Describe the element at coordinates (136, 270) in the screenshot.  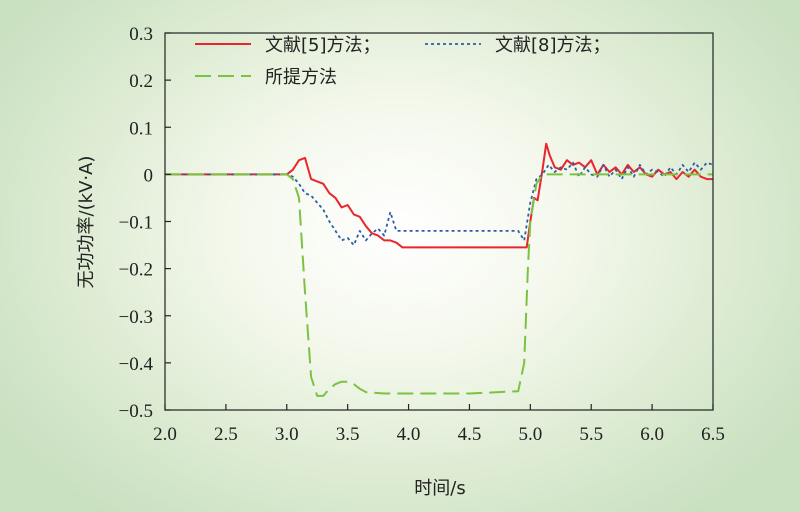
I see `y-tick-label: −0.2` at that location.